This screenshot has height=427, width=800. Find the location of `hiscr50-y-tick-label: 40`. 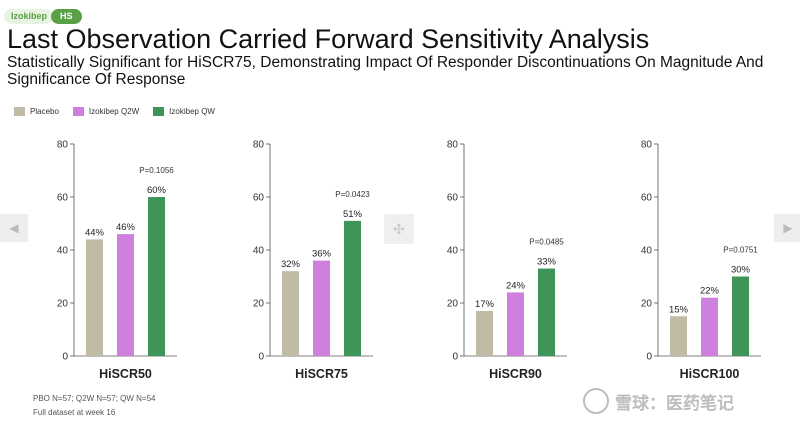

hiscr50-y-tick-label: 40 is located at coordinates (63, 251).